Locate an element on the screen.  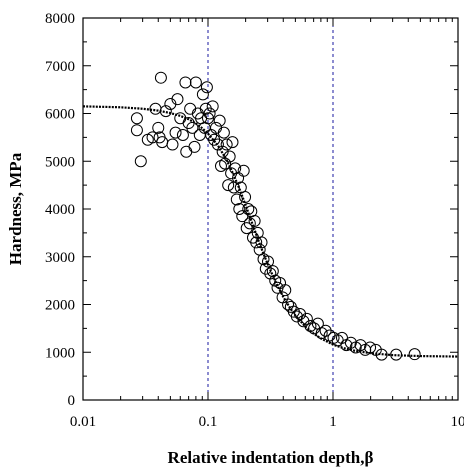
x-tick-labels: 0.01 0.1 1 10 is located at coordinates (267, 422).